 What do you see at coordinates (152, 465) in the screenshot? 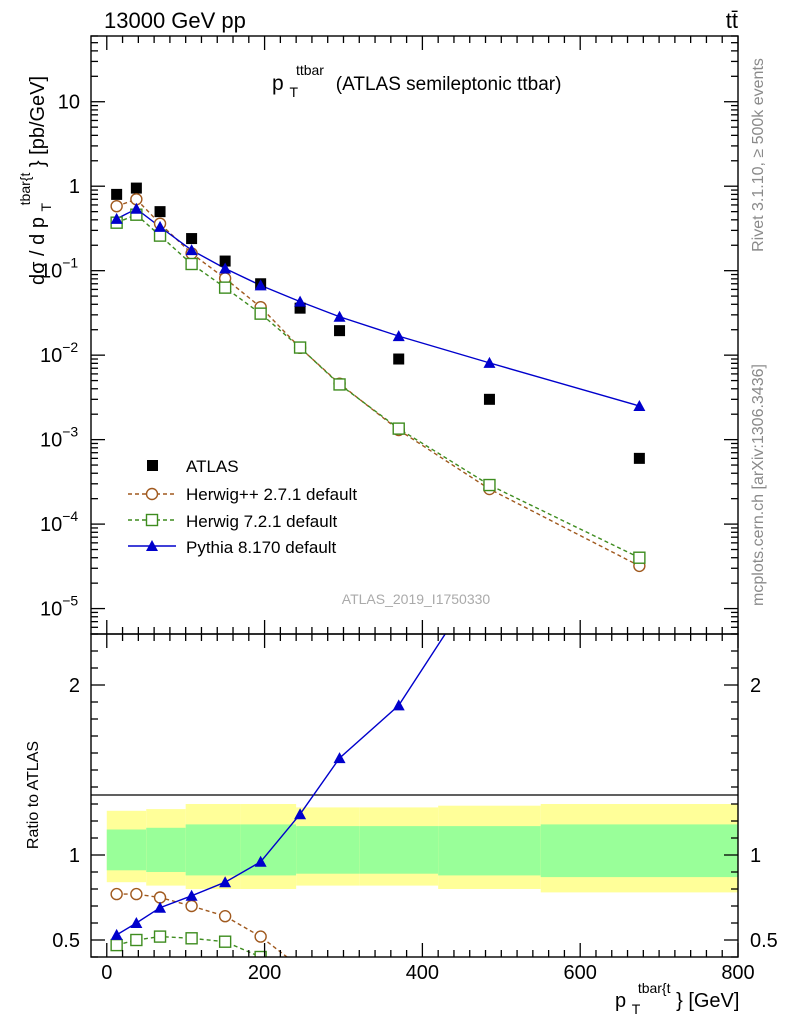
I see `legend-atlas-marker` at bounding box center [152, 465].